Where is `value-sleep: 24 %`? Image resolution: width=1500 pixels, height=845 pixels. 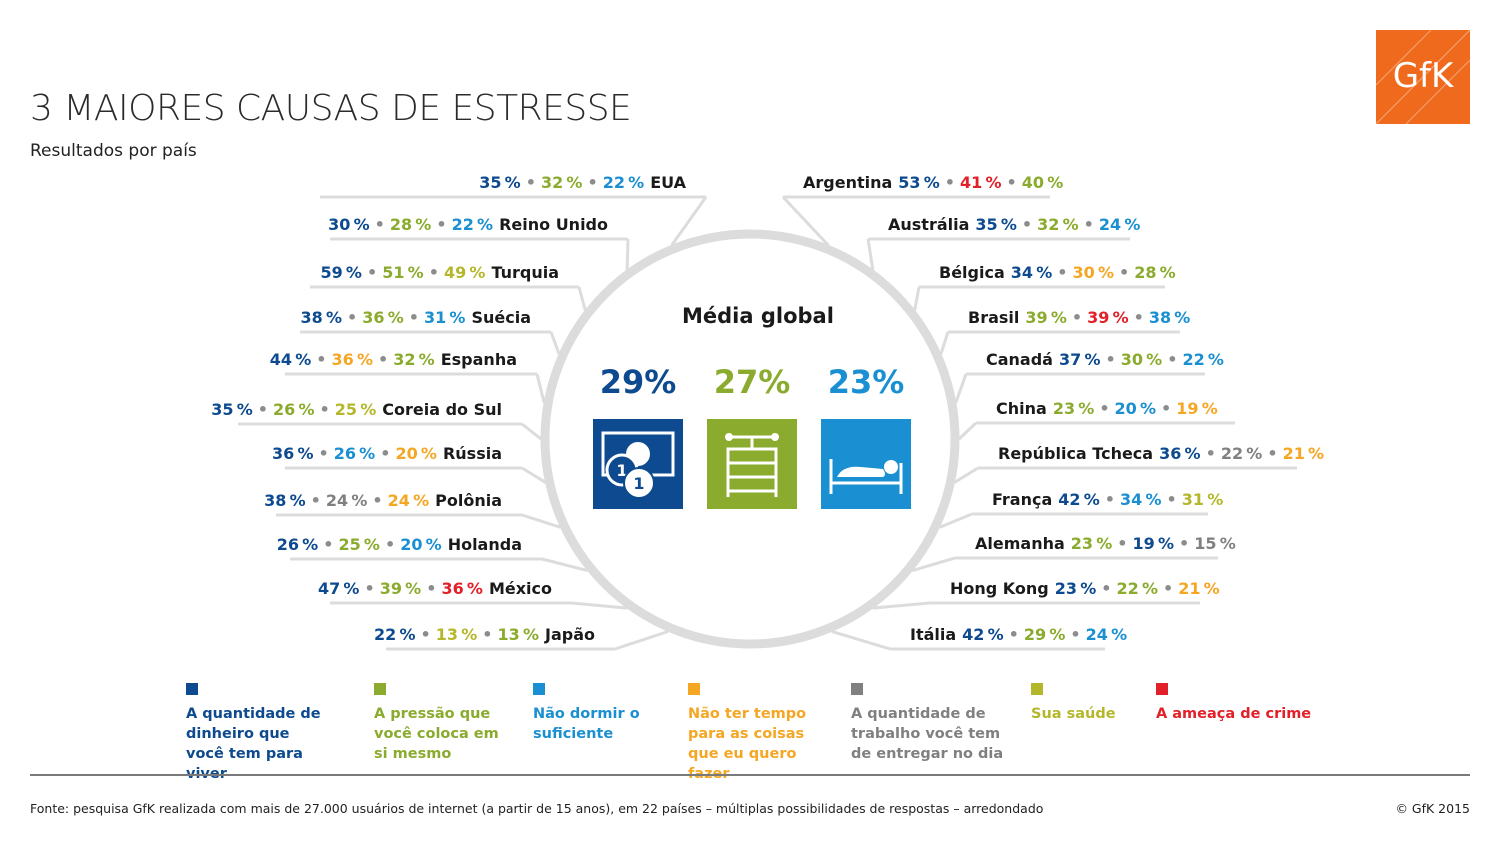
value-sleep: 24 % is located at coordinates (1119, 224).